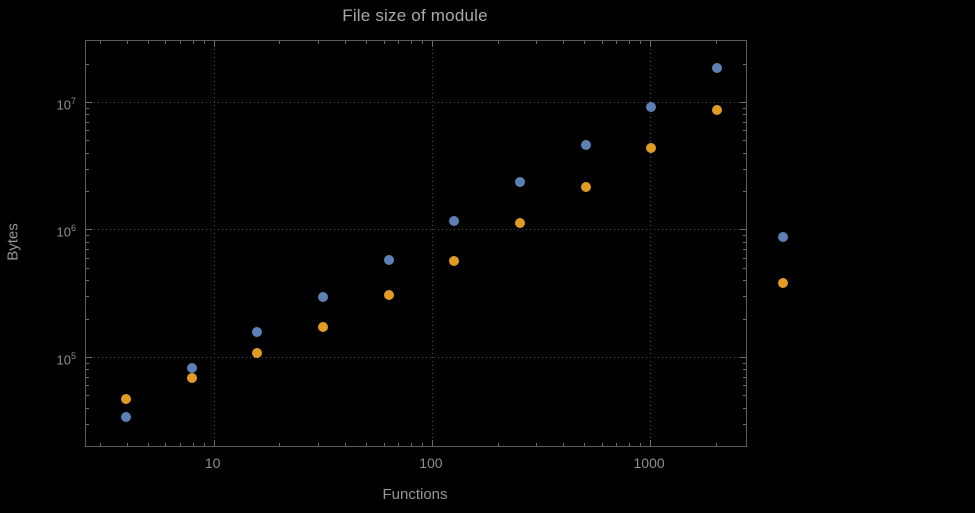 The height and width of the screenshot is (513, 975). Describe the element at coordinates (782, 283) in the screenshot. I see `data-point-orange` at that location.